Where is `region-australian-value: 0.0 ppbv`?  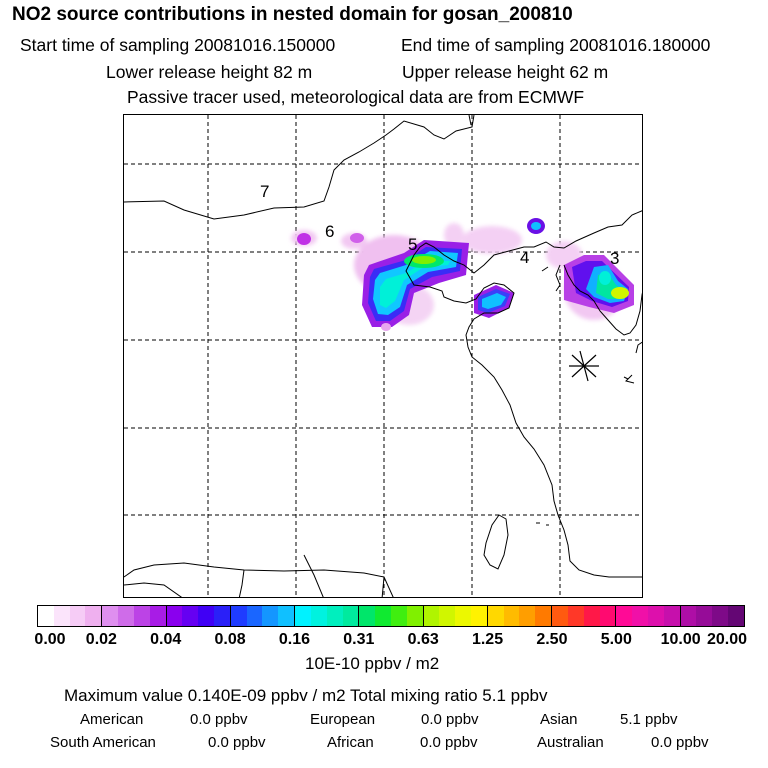
region-australian-value: 0.0 ppbv is located at coordinates (680, 742).